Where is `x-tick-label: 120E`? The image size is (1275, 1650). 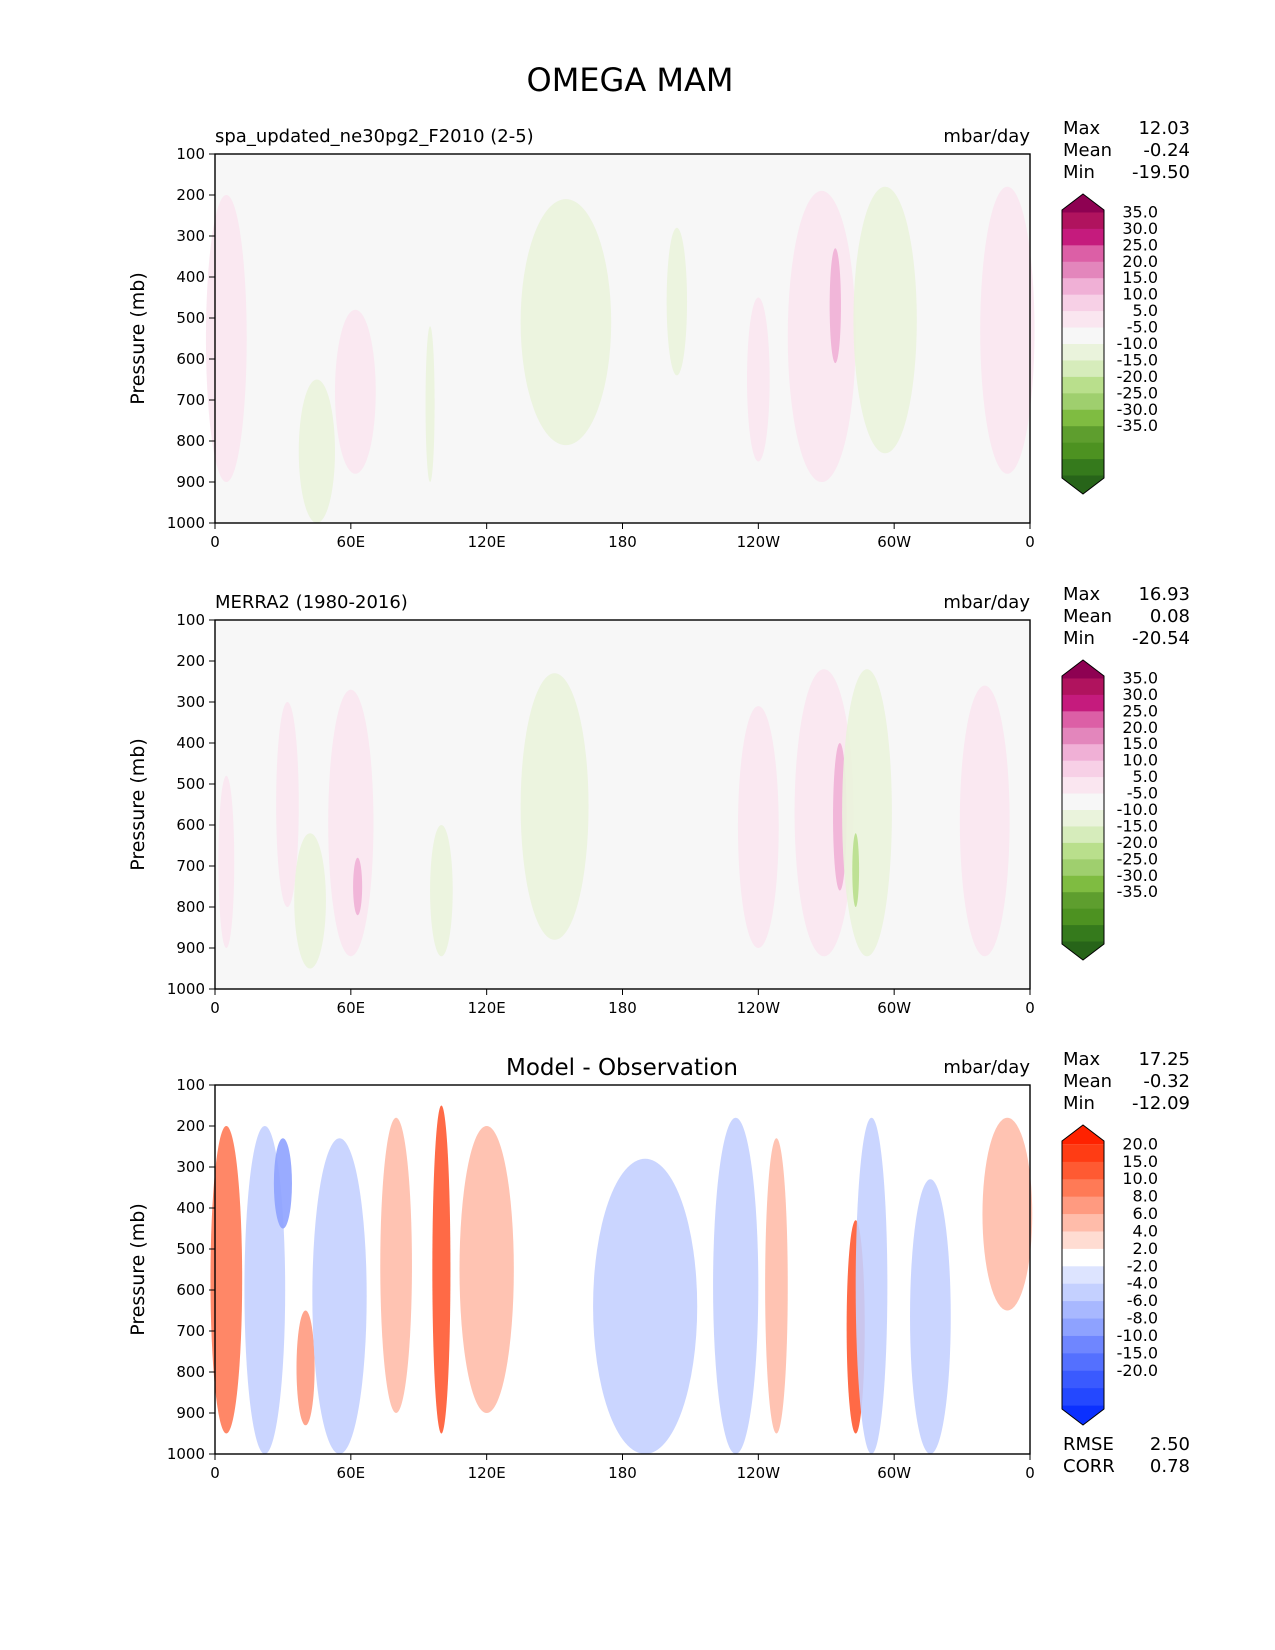
x-tick-label: 120E is located at coordinates (487, 1473).